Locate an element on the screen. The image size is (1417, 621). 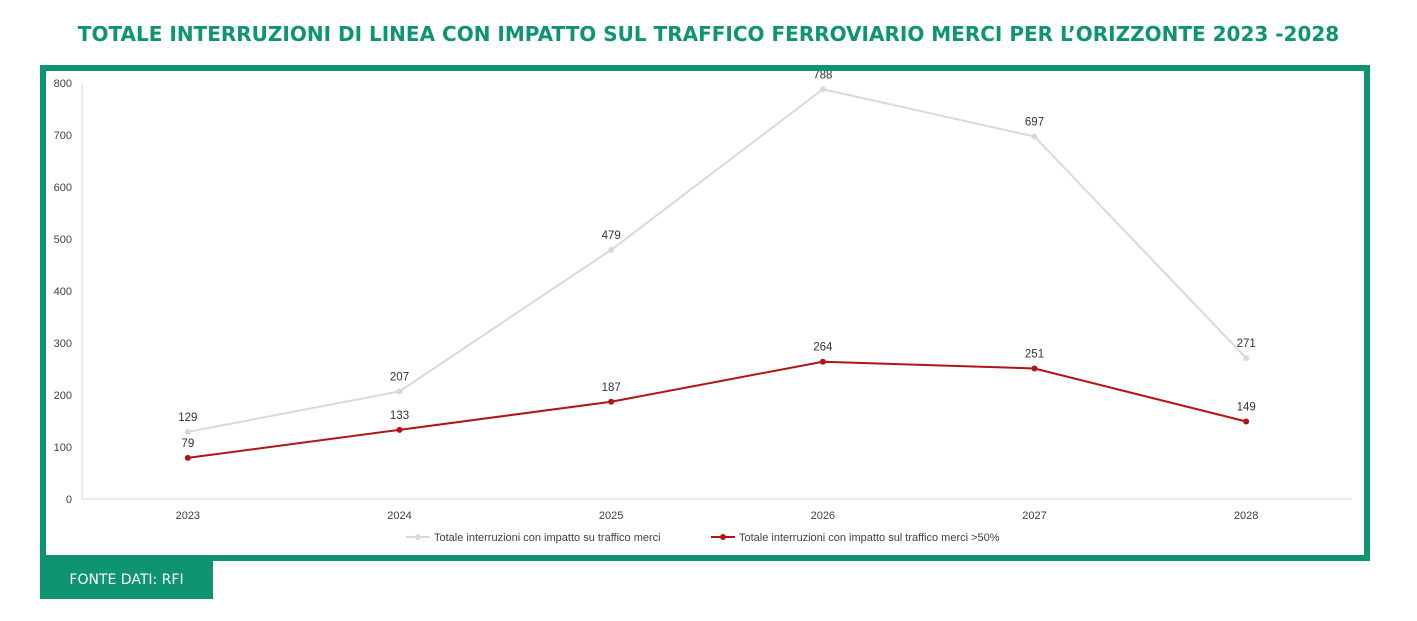
y-tick-label: 200 is located at coordinates (63, 396).